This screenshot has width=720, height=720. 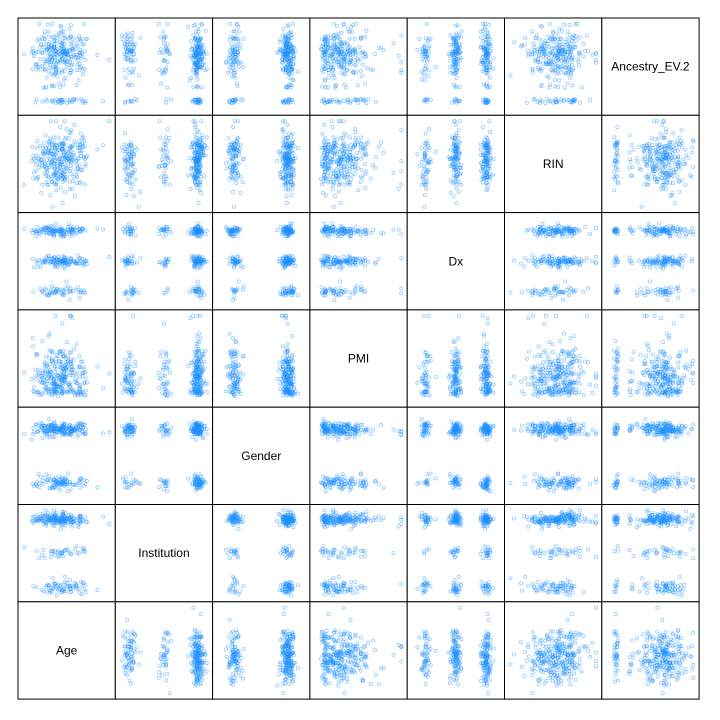 I want to click on panel-frame, so click(x=261, y=66).